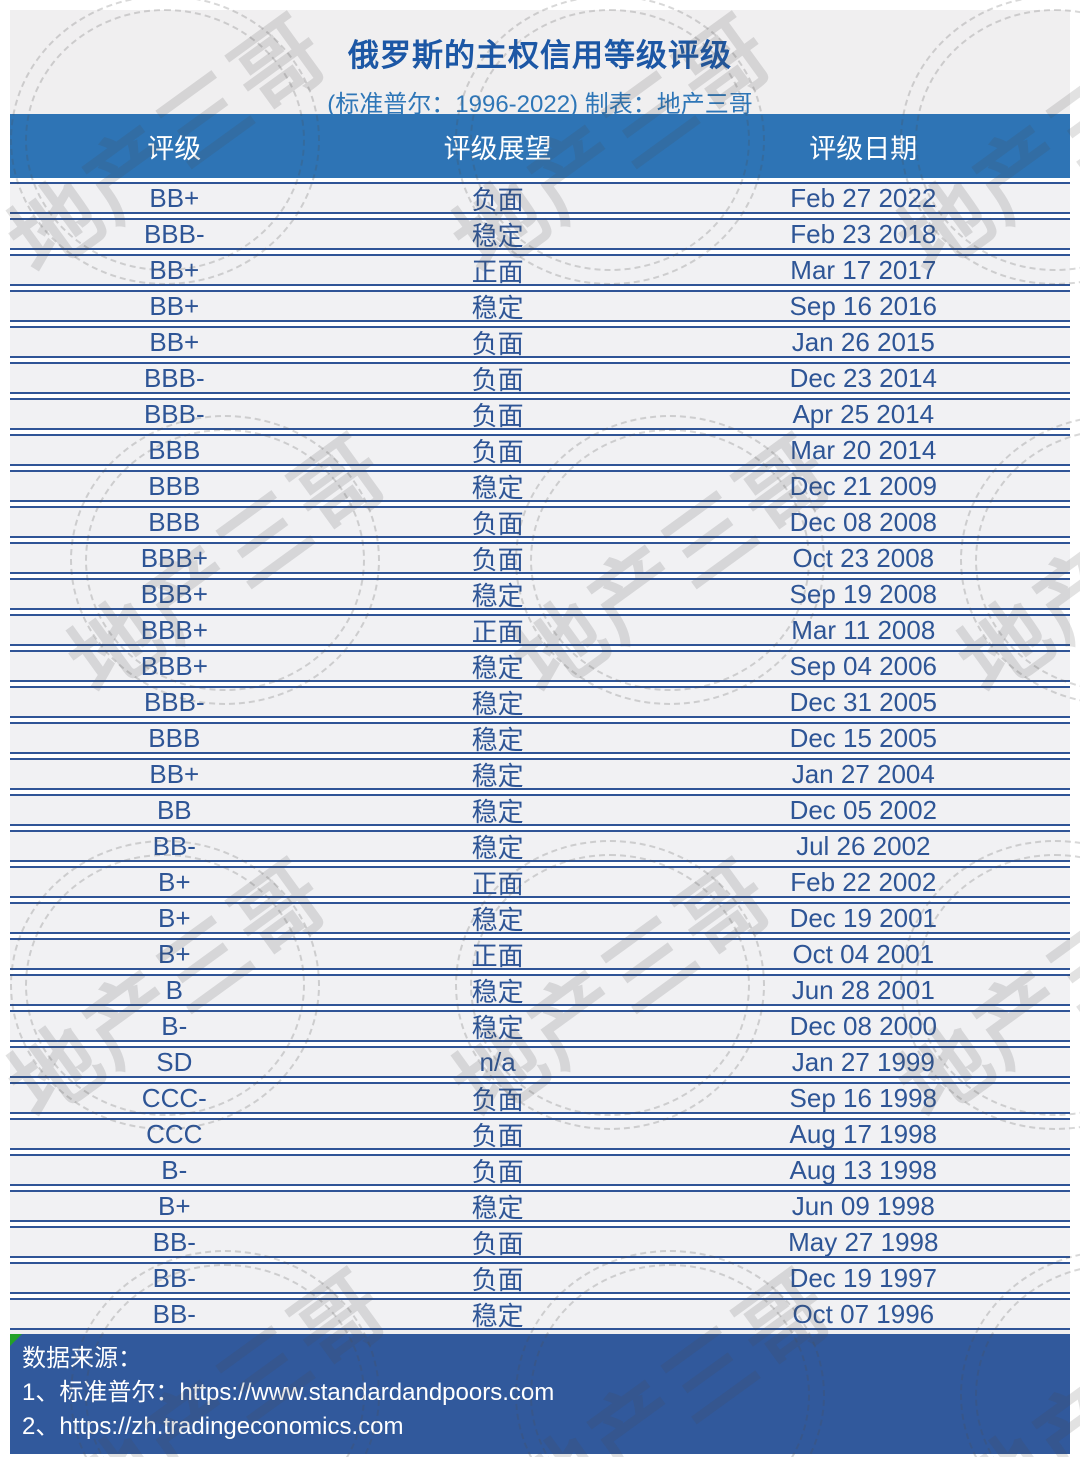 The width and height of the screenshot is (1080, 1457). I want to click on date-cell: Sep 04 2006, so click(863, 665).